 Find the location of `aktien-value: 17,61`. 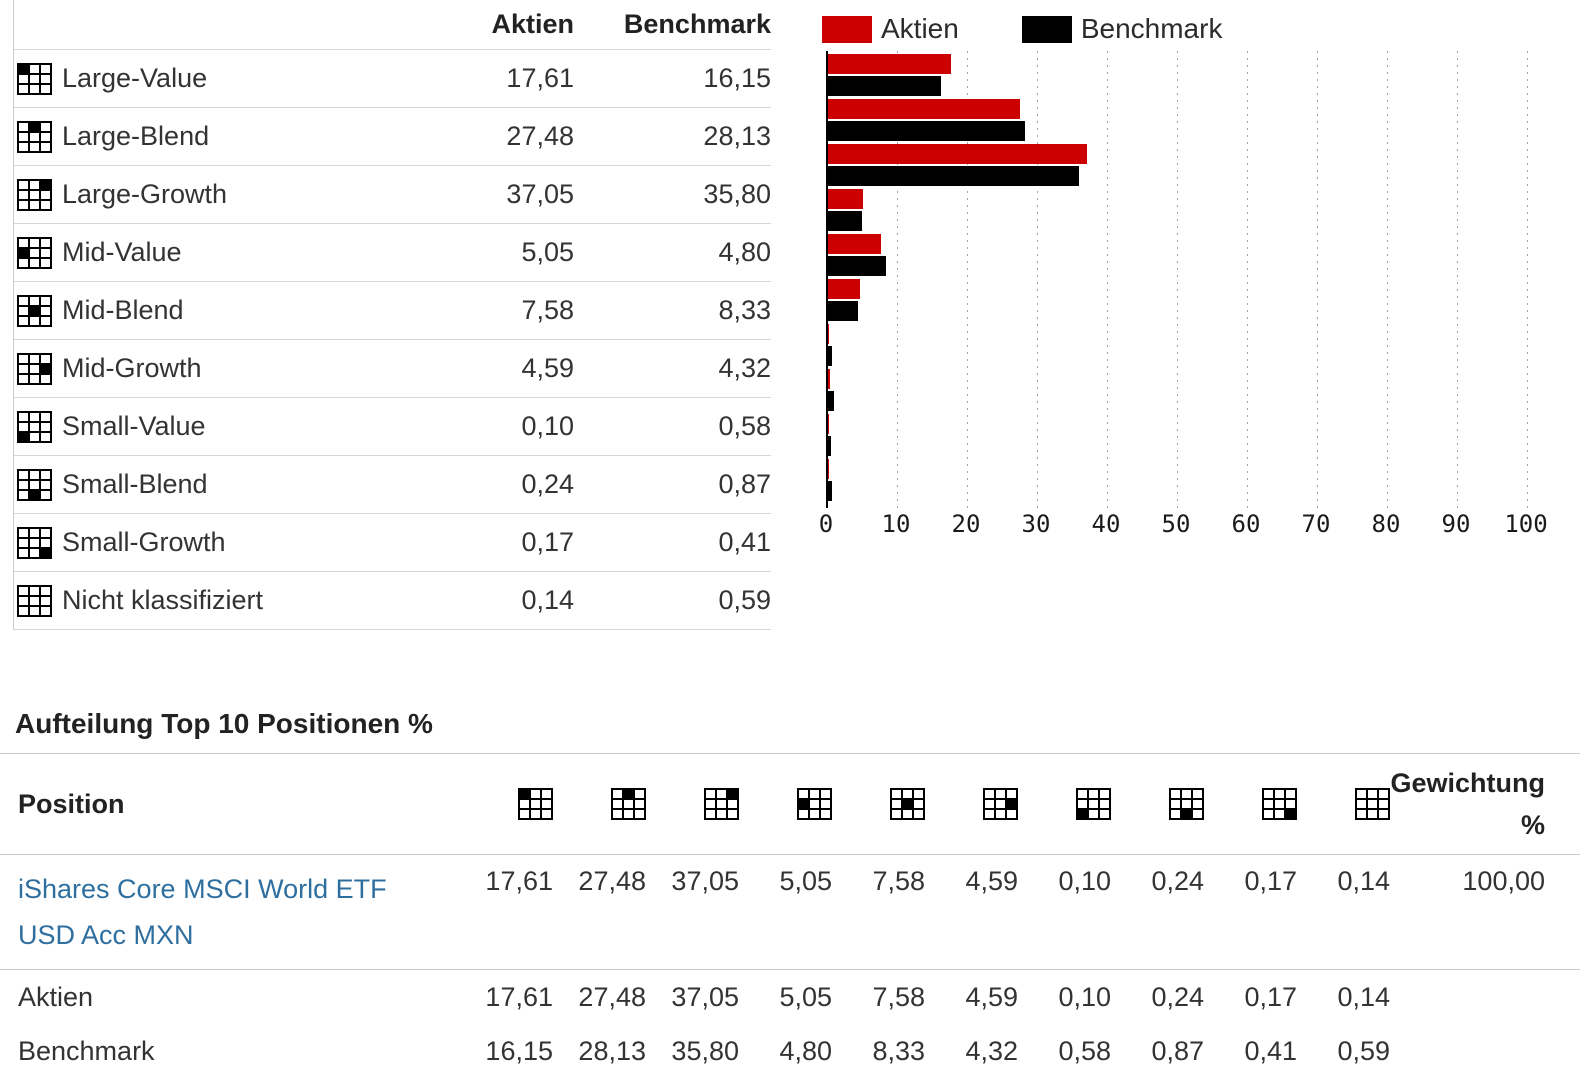

aktien-value: 17,61 is located at coordinates (504, 78).